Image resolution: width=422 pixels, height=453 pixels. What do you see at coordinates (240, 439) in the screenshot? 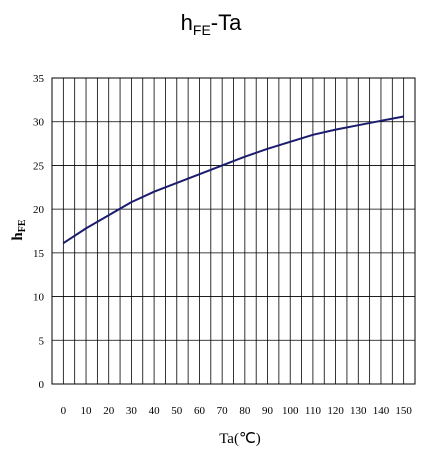
I see `x-axis-label: Ta(℃)` at bounding box center [240, 439].